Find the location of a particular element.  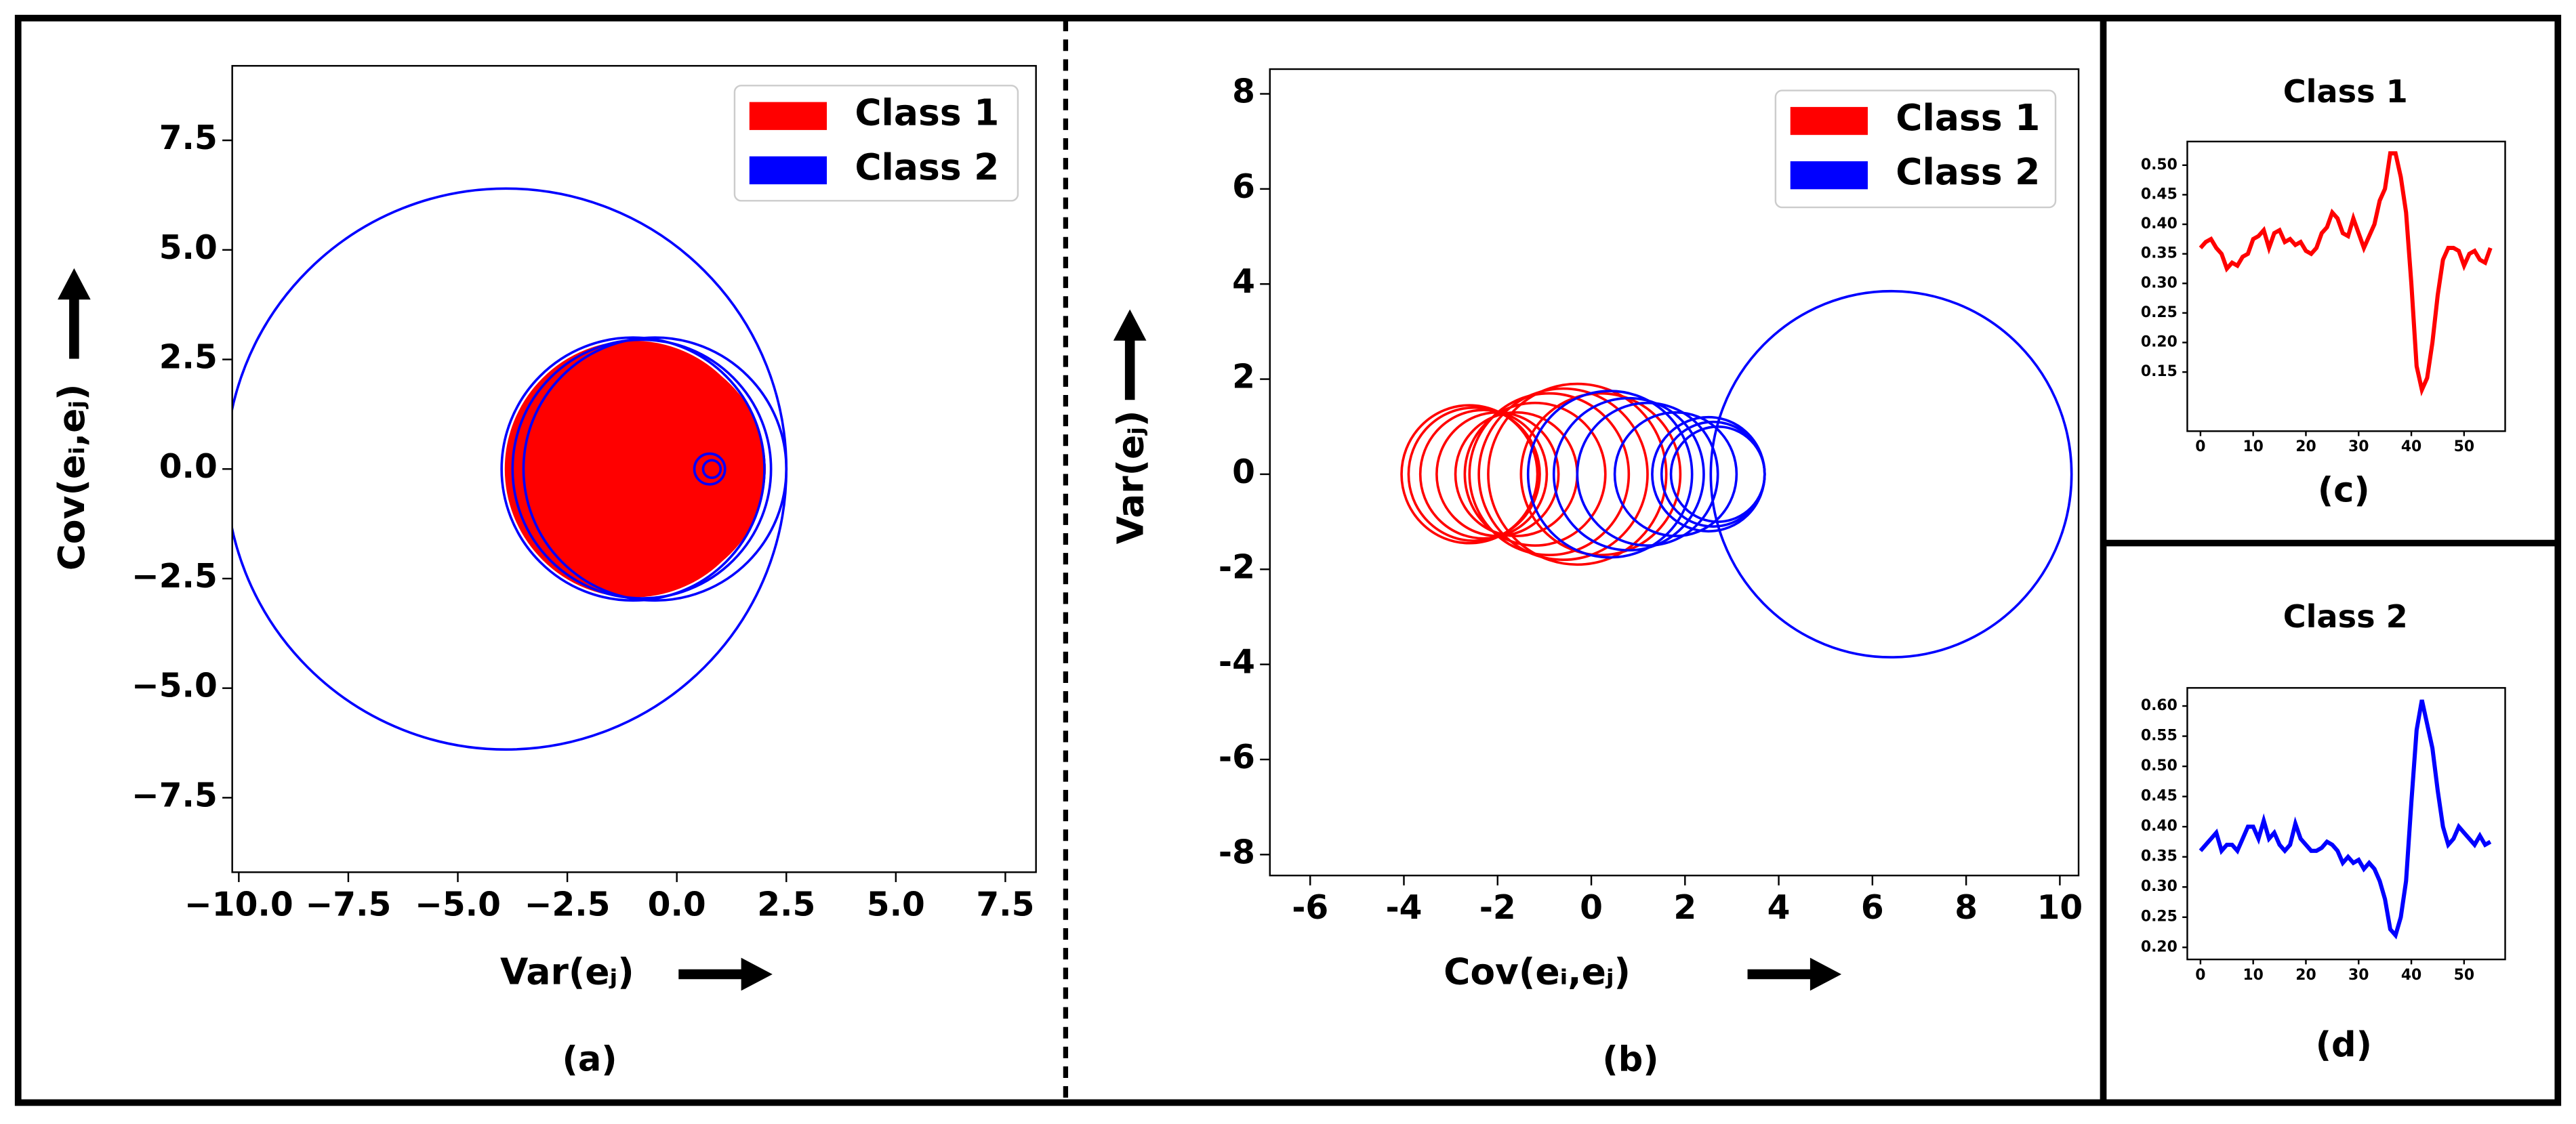

y-tick-label: -2 is located at coordinates (1237, 567).